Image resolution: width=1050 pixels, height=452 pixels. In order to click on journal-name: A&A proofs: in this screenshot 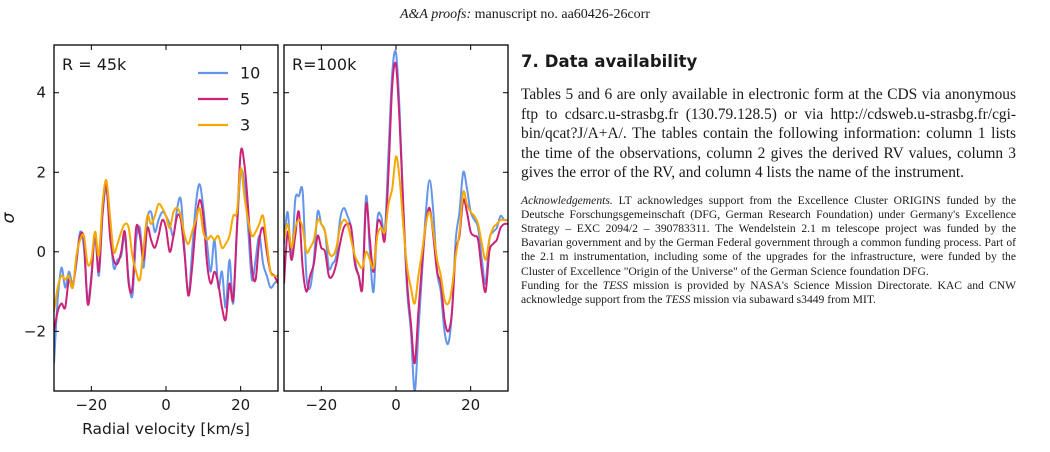, I will do `click(435, 14)`.